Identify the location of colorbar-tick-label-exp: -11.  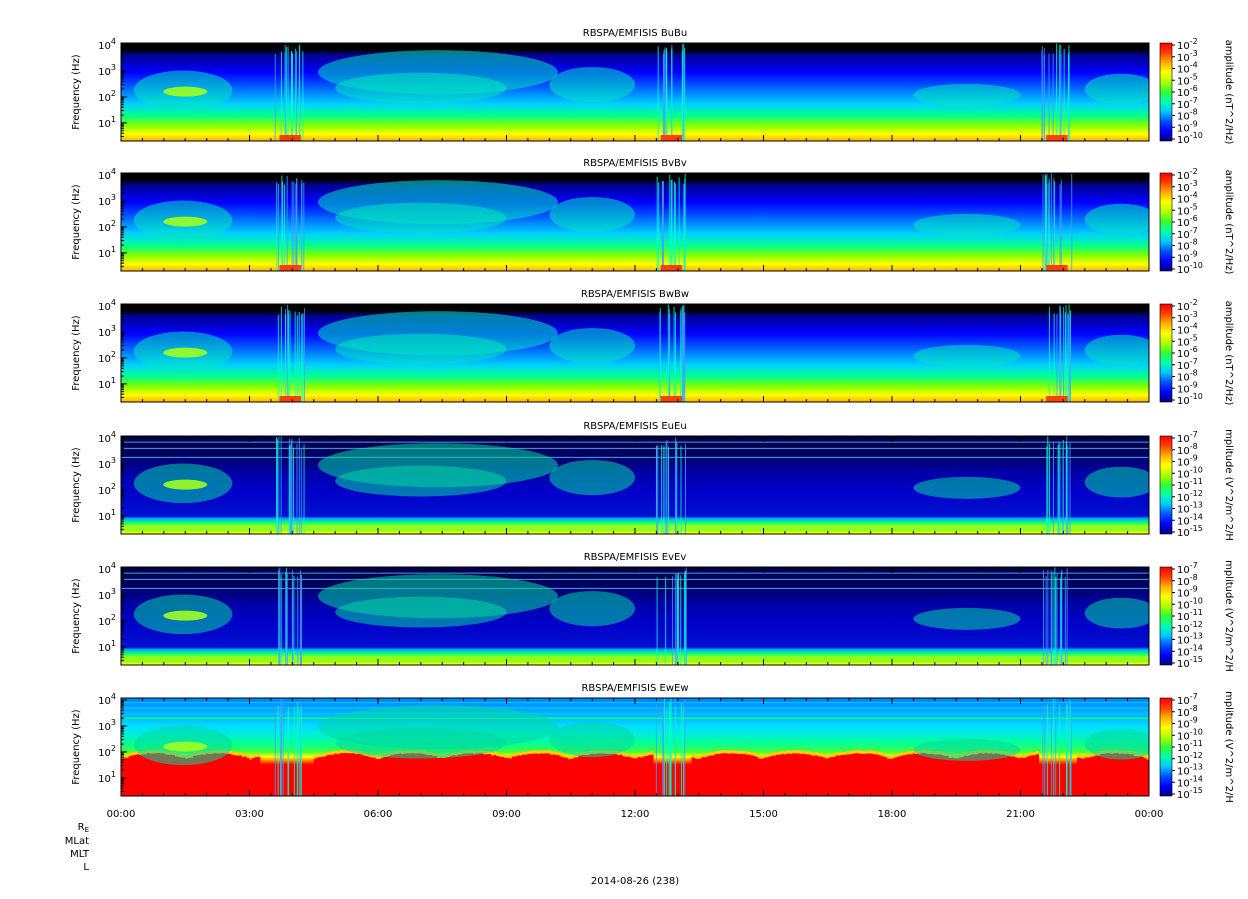
(1196, 481).